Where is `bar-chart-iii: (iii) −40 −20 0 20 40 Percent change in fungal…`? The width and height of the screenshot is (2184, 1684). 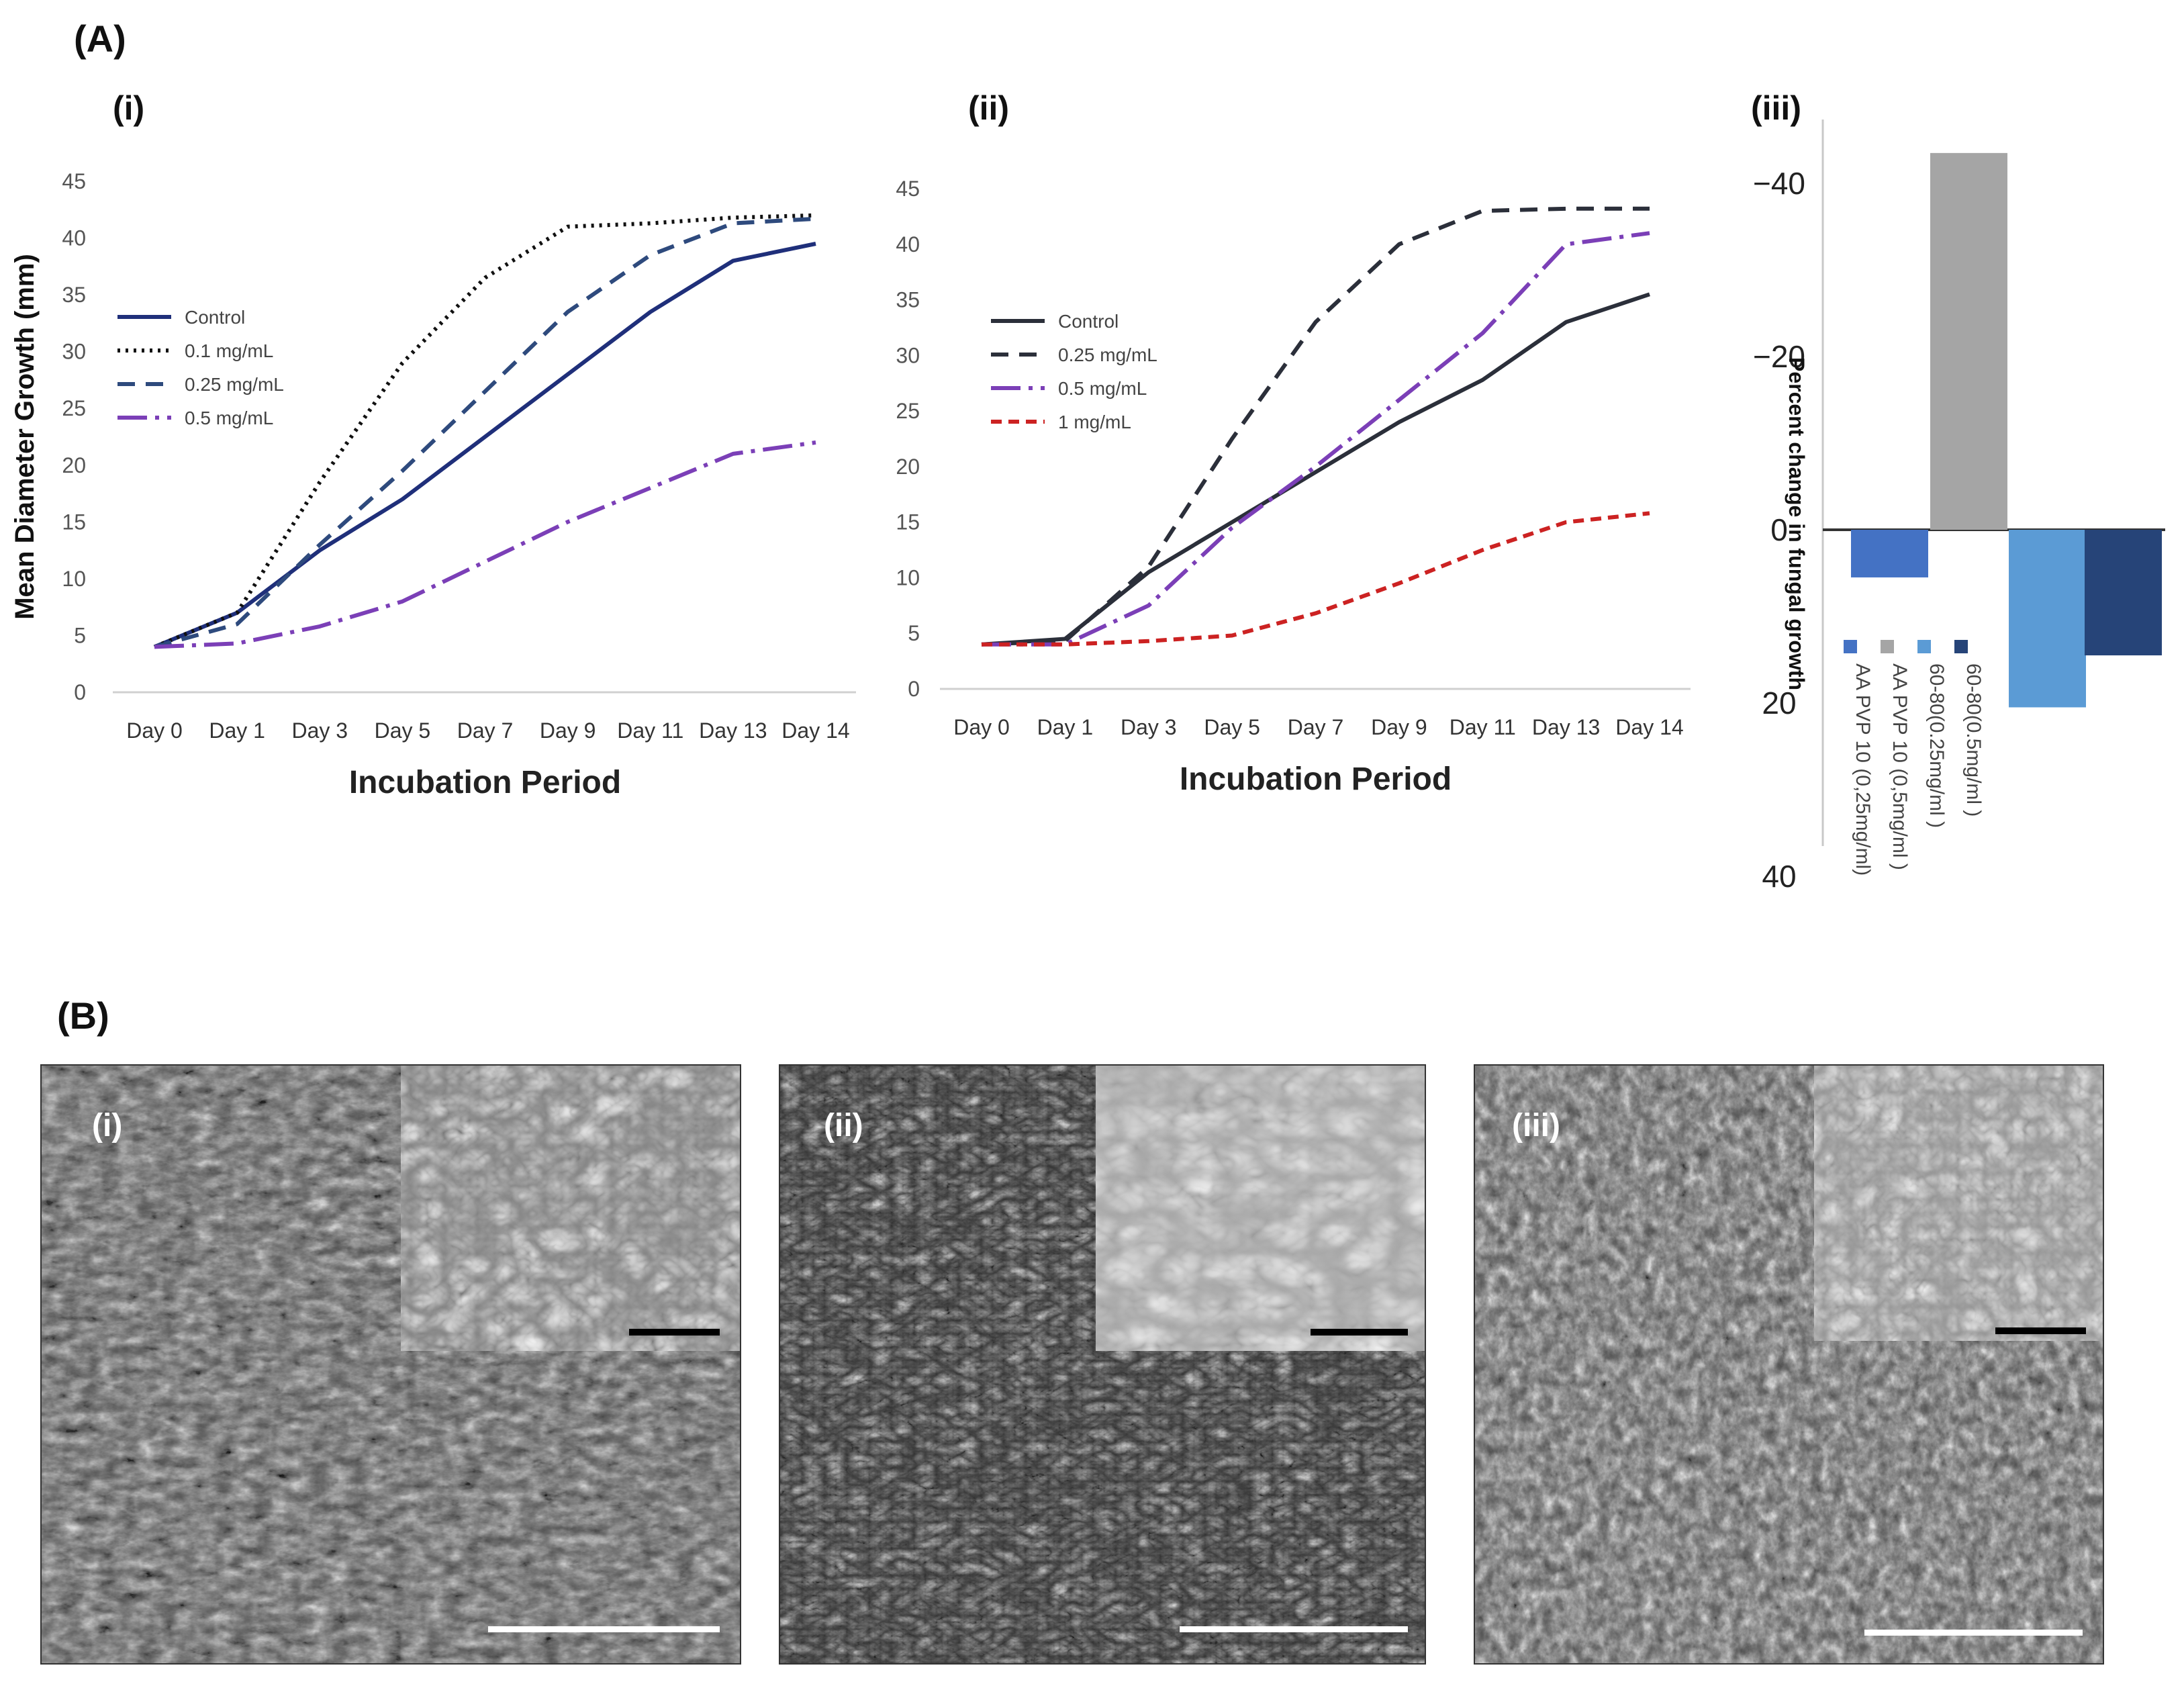
bar-chart-iii: (iii) −40 −20 0 20 40 Percent change in fungal… is located at coordinates (1958, 491).